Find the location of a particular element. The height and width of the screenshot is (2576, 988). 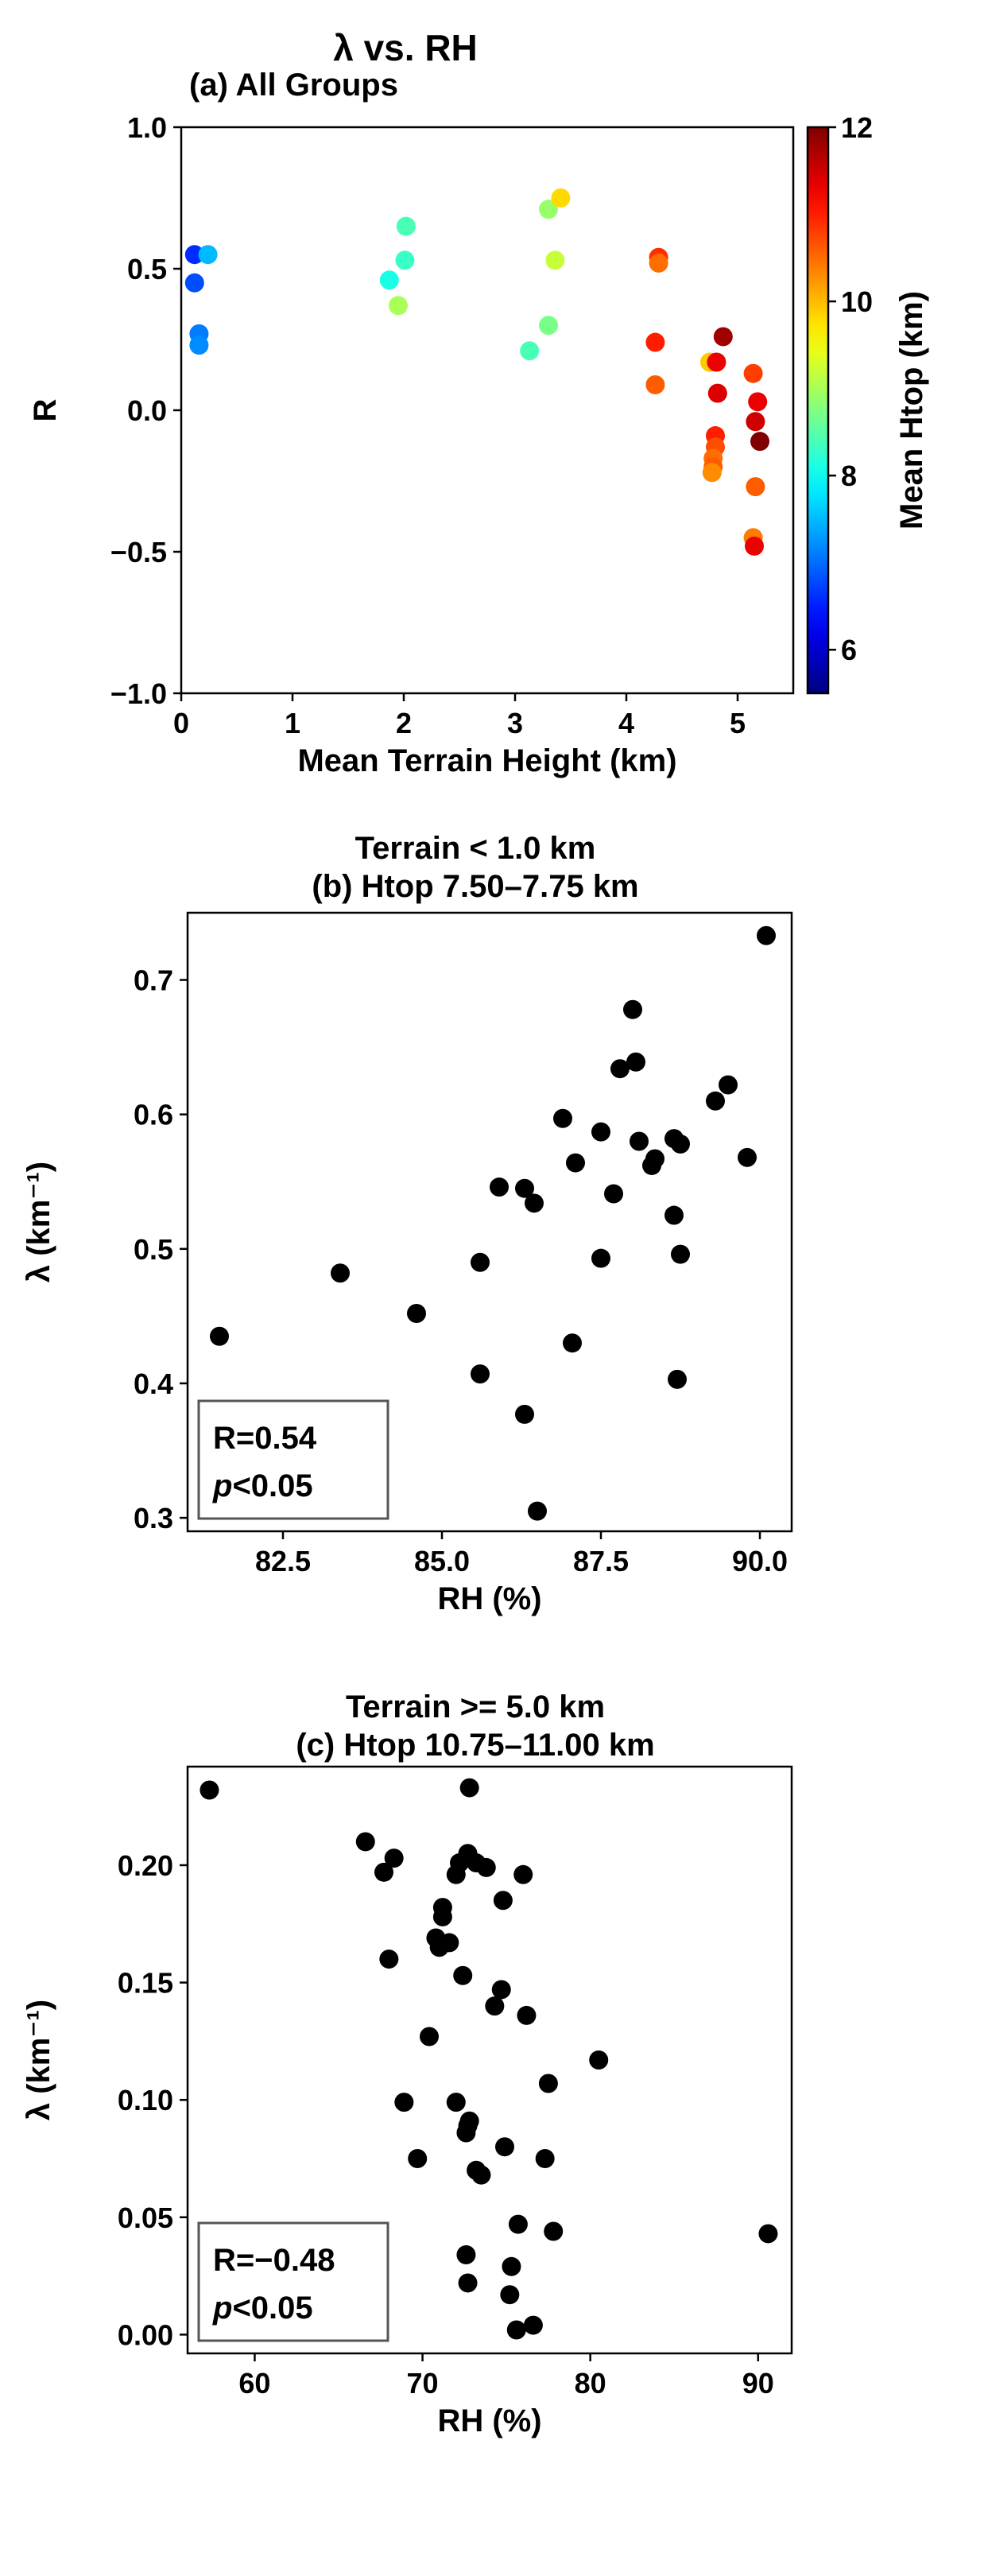

colorbar-tick-label: 8 is located at coordinates (849, 476).